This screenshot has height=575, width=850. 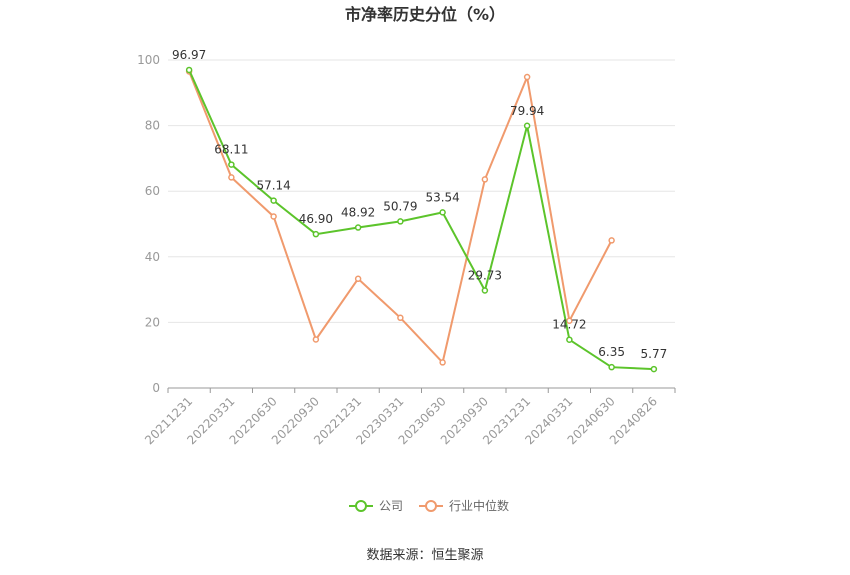 What do you see at coordinates (152, 257) in the screenshot?
I see `y-tick-label: 40` at bounding box center [152, 257].